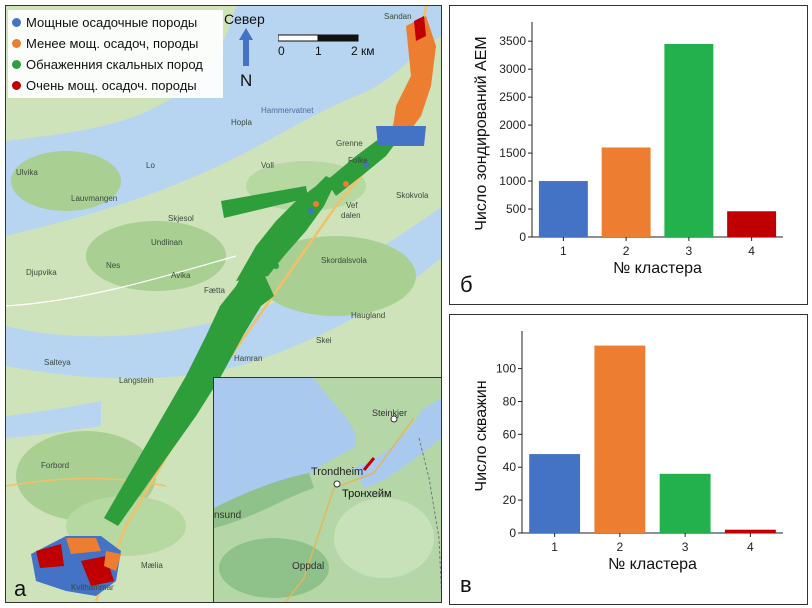 This screenshot has height=608, width=812. What do you see at coordinates (481, 133) in the screenshot?
I see `y-axis-label: Число зондирований АЕМ` at bounding box center [481, 133].